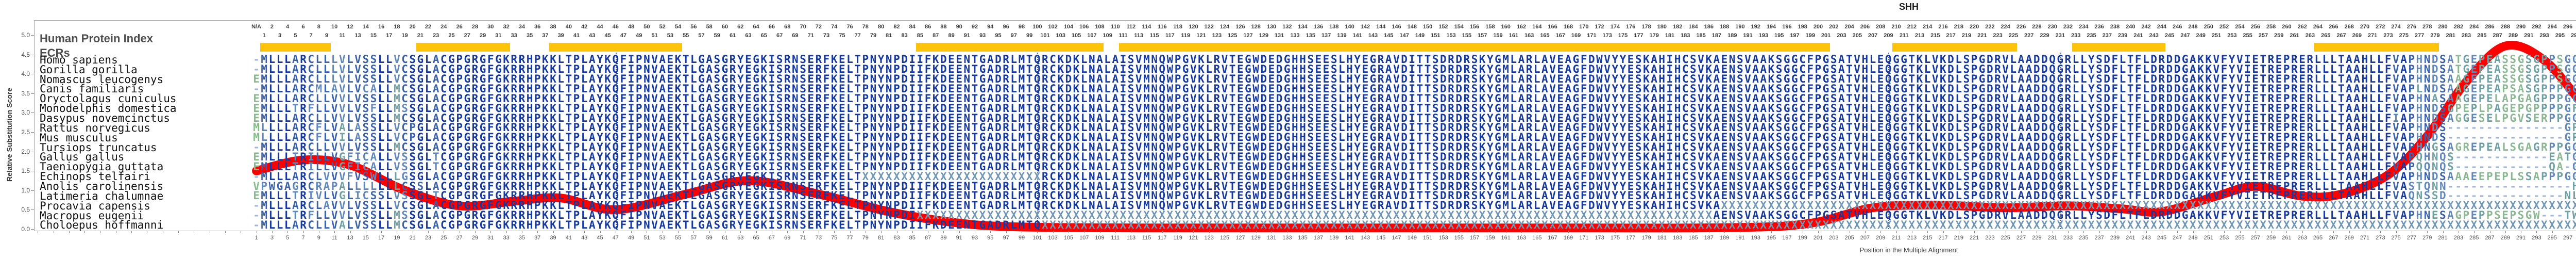  I want to click on human-position-label: 70, so click(803, 27).